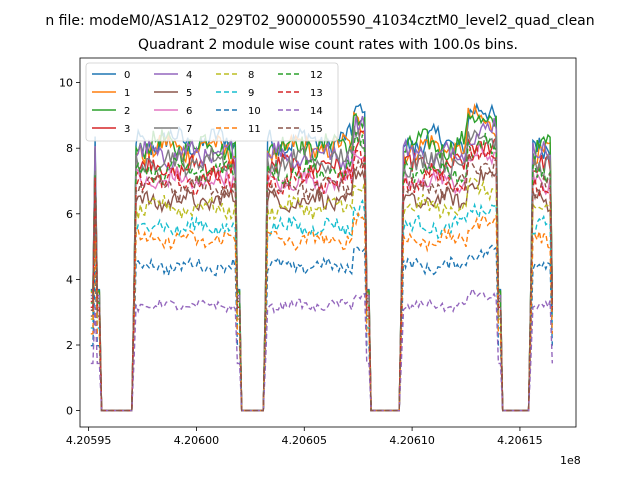  I want to click on y-tick-label: 2, so click(69, 345).